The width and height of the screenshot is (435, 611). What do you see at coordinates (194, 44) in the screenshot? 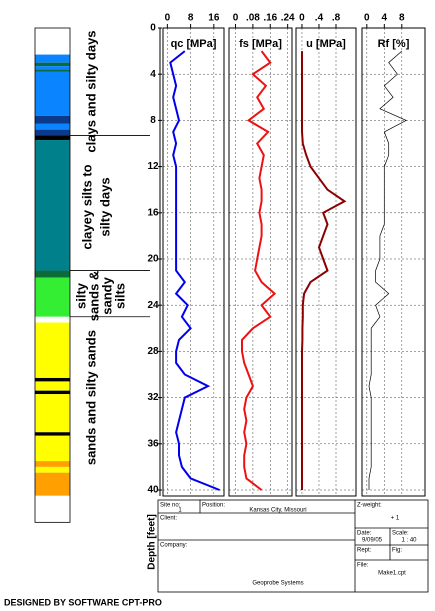
I see `panel-title: qc [MPa]` at bounding box center [194, 44].